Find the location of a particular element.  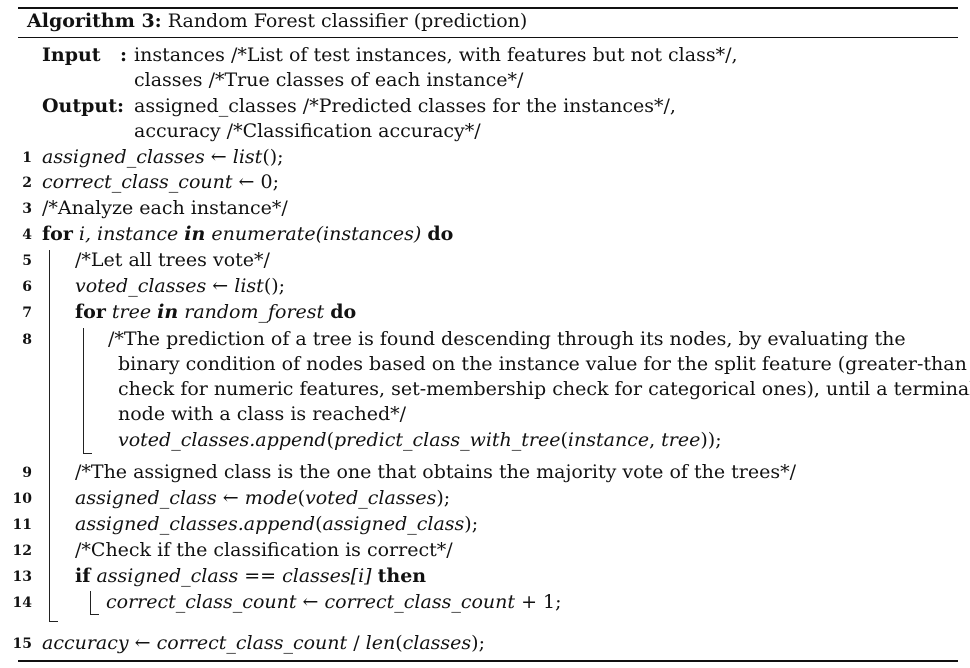

code-line-1: assigned_classes ← list(); is located at coordinates (163, 157).